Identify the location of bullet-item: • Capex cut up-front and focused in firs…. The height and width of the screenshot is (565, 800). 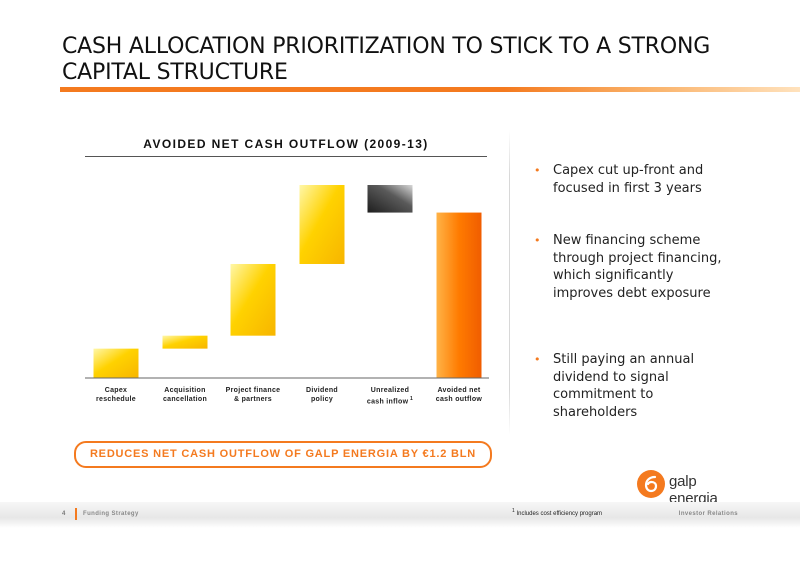
(634, 179).